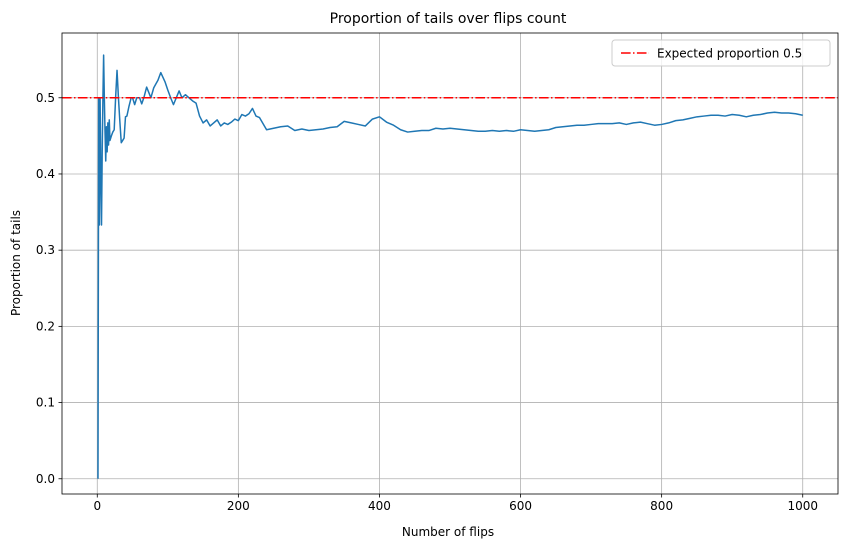  Describe the element at coordinates (45, 98) in the screenshot. I see `y-tick-label: 0.5` at that location.